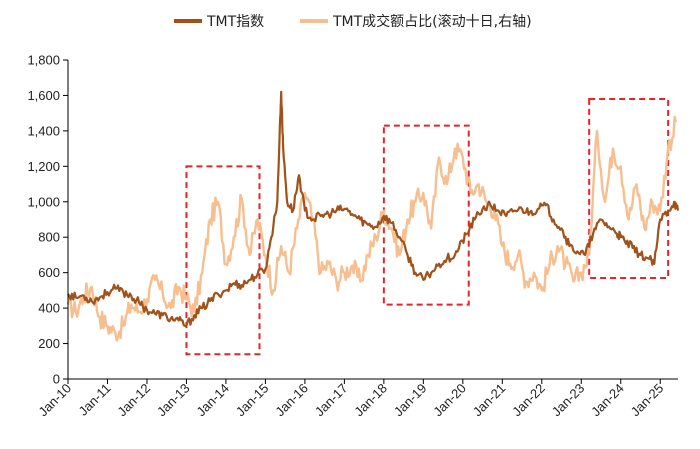  I want to click on y-tick-label: 1,600, so click(43, 95).